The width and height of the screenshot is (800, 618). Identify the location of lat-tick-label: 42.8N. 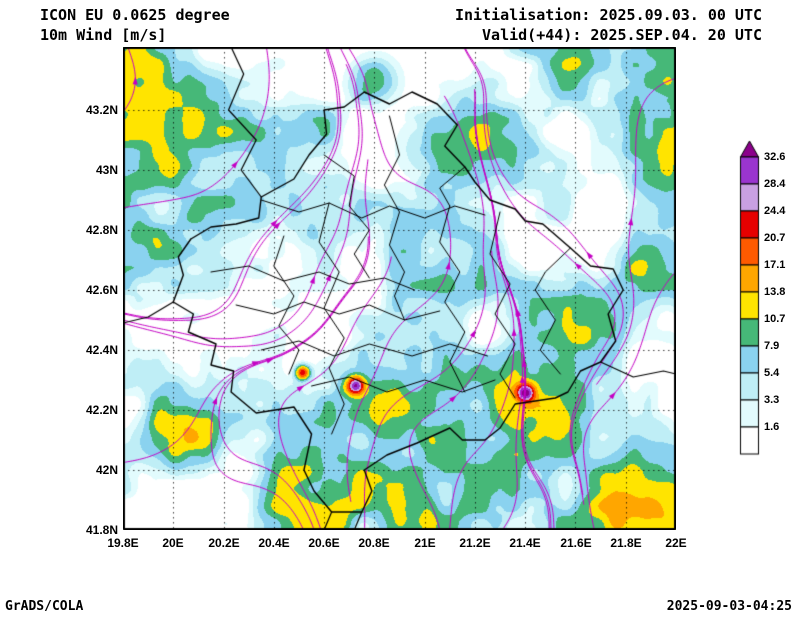
(101, 230).